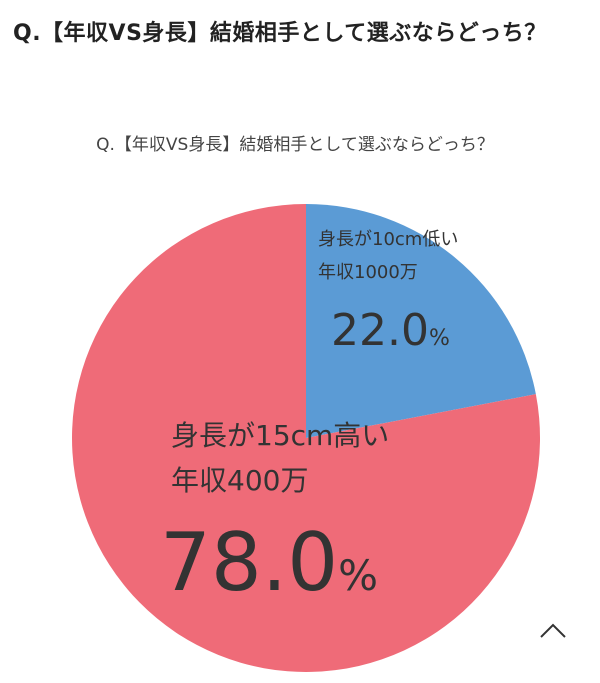 This screenshot has width=600, height=683. I want to click on page-title: Q.【年収VS身長】結婚相手として選ぶならどっち？, so click(280, 33).